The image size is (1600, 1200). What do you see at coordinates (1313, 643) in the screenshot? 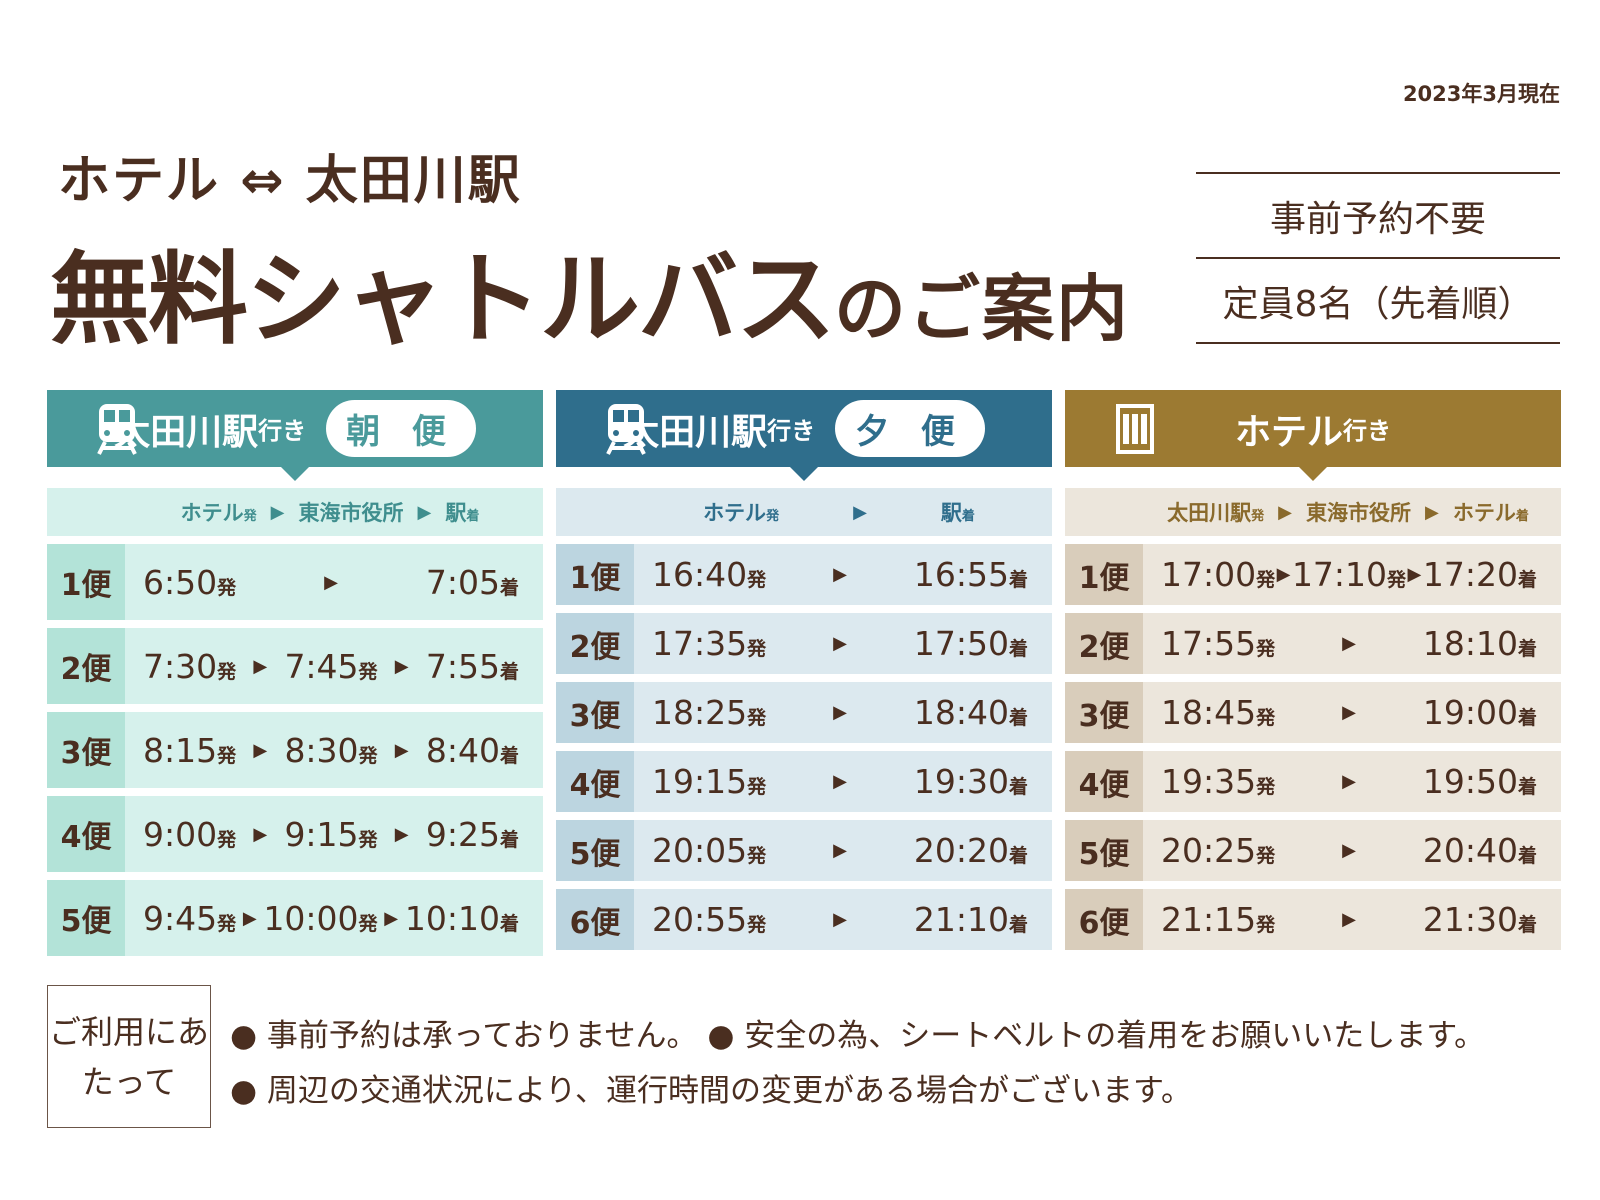
I see `table-row: 2便 17:55発 ▶ 18:10着` at bounding box center [1313, 643].